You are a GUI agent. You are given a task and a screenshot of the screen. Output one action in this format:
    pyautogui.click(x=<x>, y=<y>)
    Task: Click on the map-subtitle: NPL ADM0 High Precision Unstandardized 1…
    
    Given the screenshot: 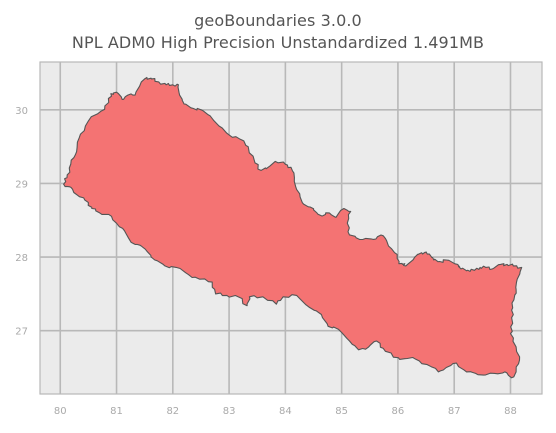 What is the action you would take?
    pyautogui.click(x=278, y=42)
    